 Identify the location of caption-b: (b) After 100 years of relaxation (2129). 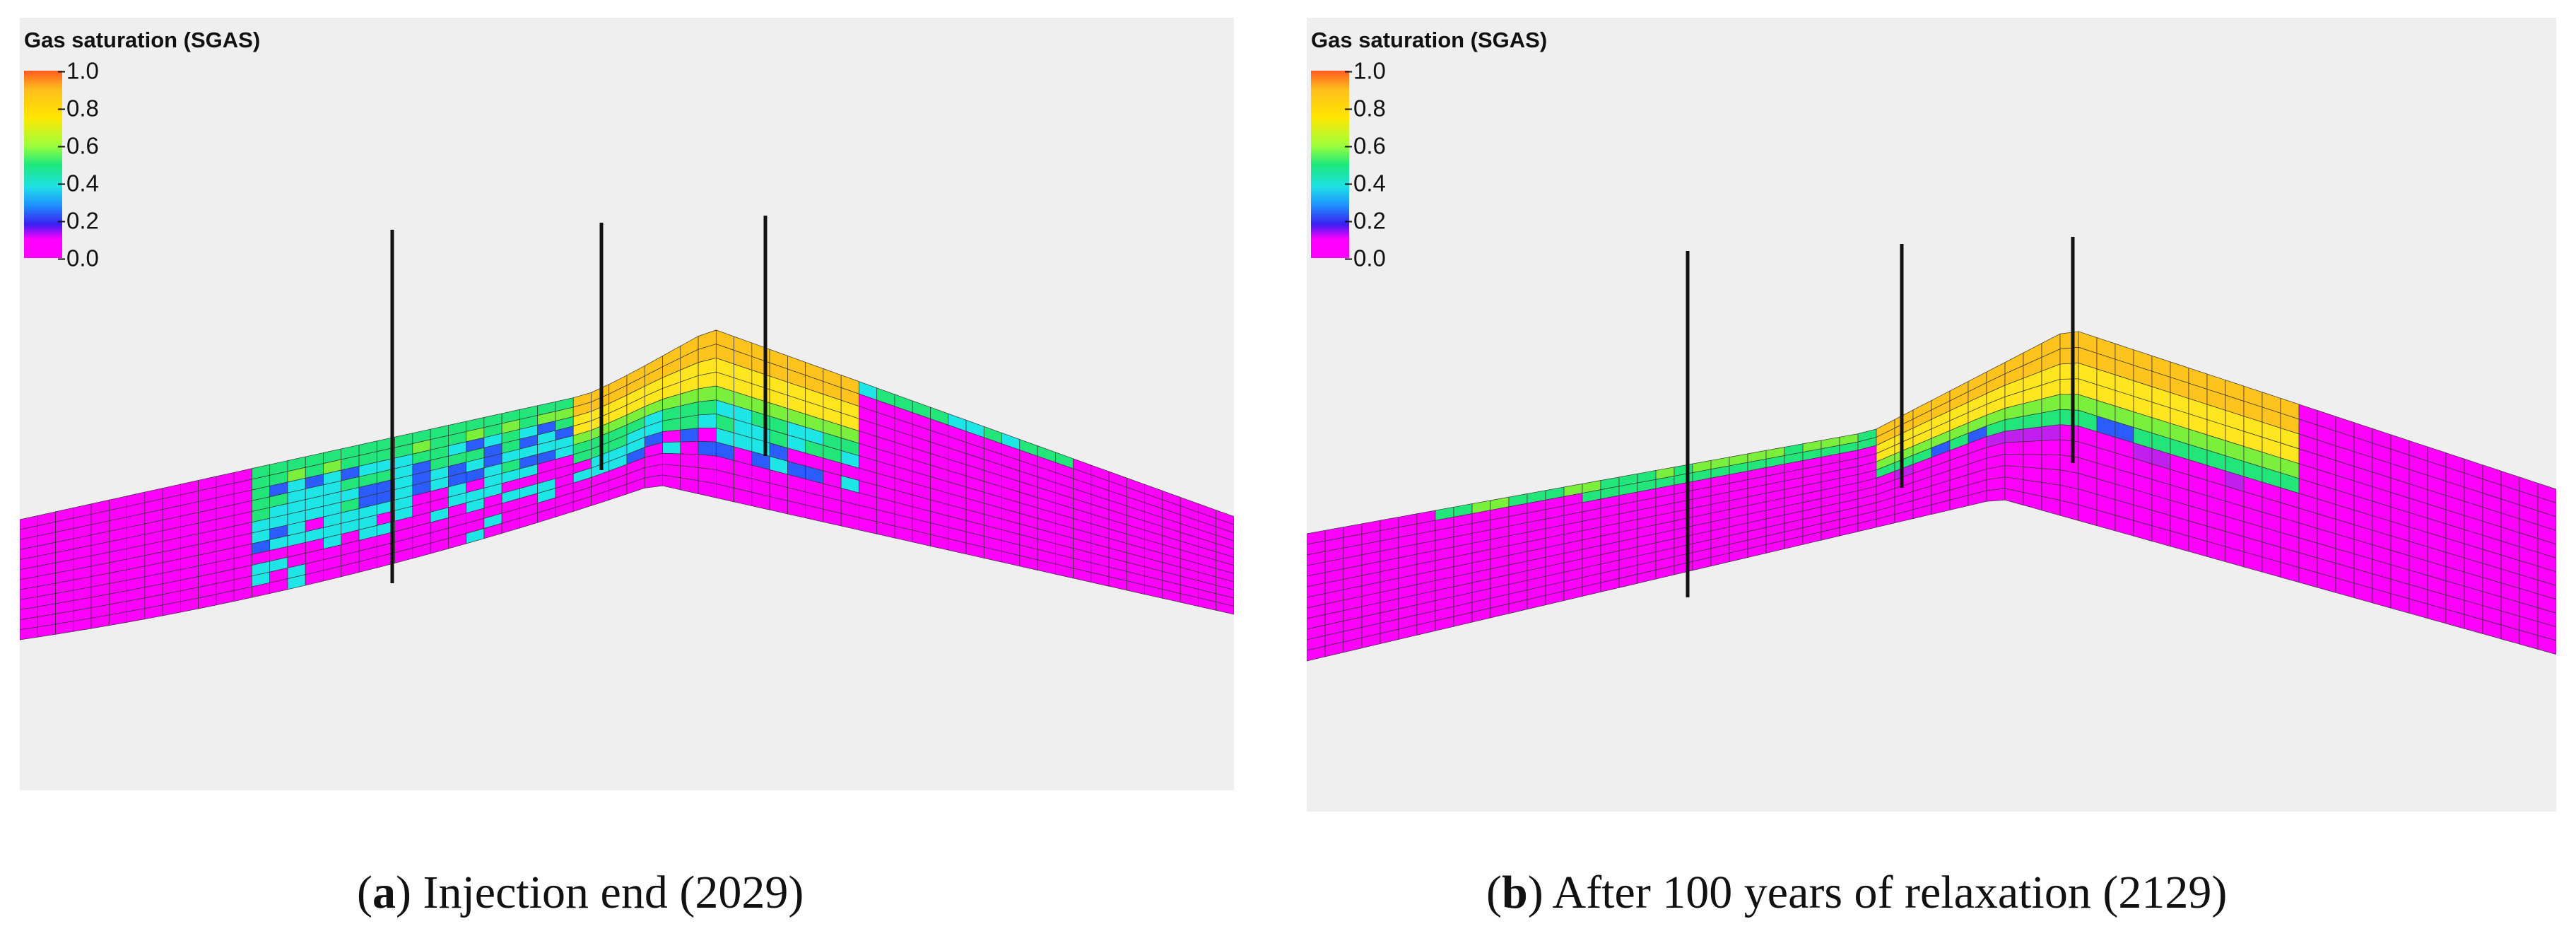
(1857, 892).